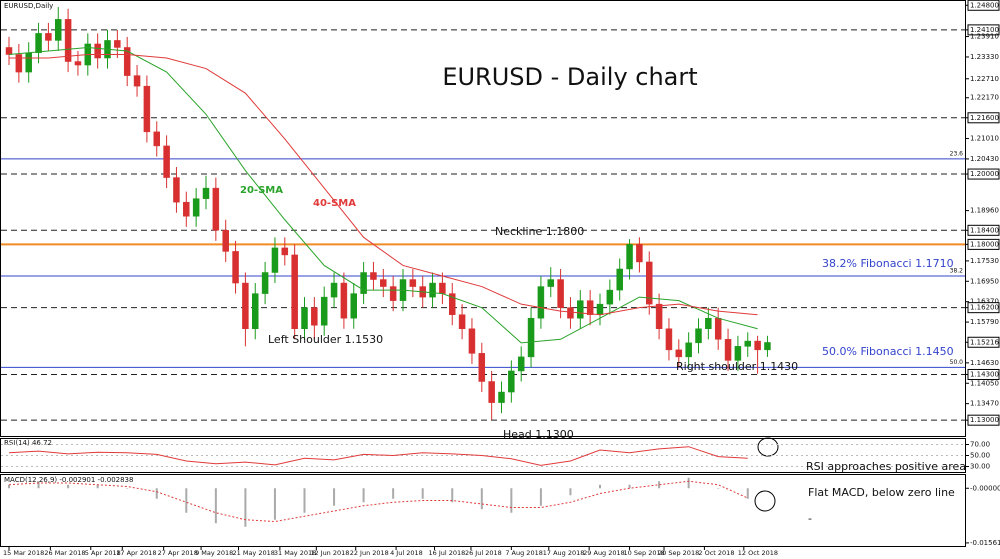  What do you see at coordinates (984, 308) in the screenshot?
I see `y-tick-label: 1.16200` at bounding box center [984, 308].